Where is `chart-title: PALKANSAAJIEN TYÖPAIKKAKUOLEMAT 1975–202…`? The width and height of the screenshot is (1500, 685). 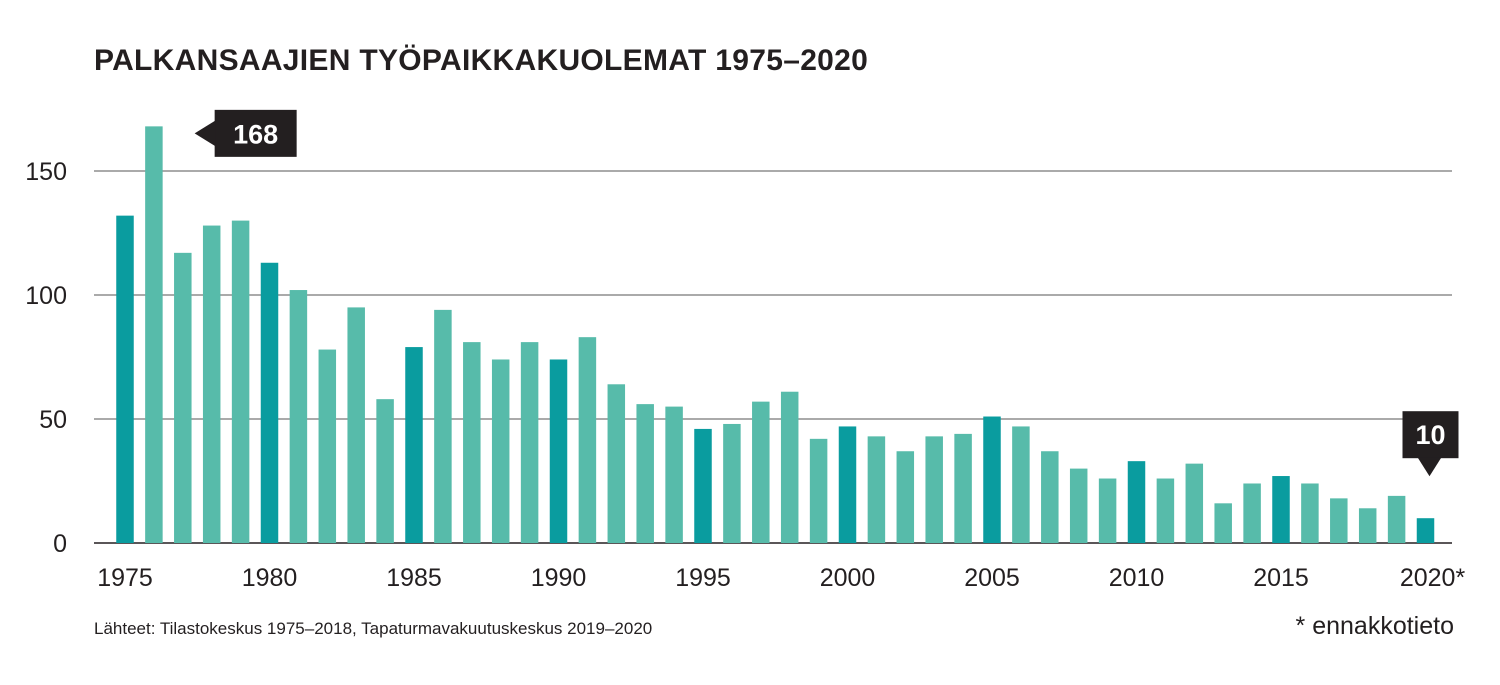 chart-title: PALKANSAAJIEN TYÖPAIKKAKUOLEMAT 1975–202… is located at coordinates (481, 60).